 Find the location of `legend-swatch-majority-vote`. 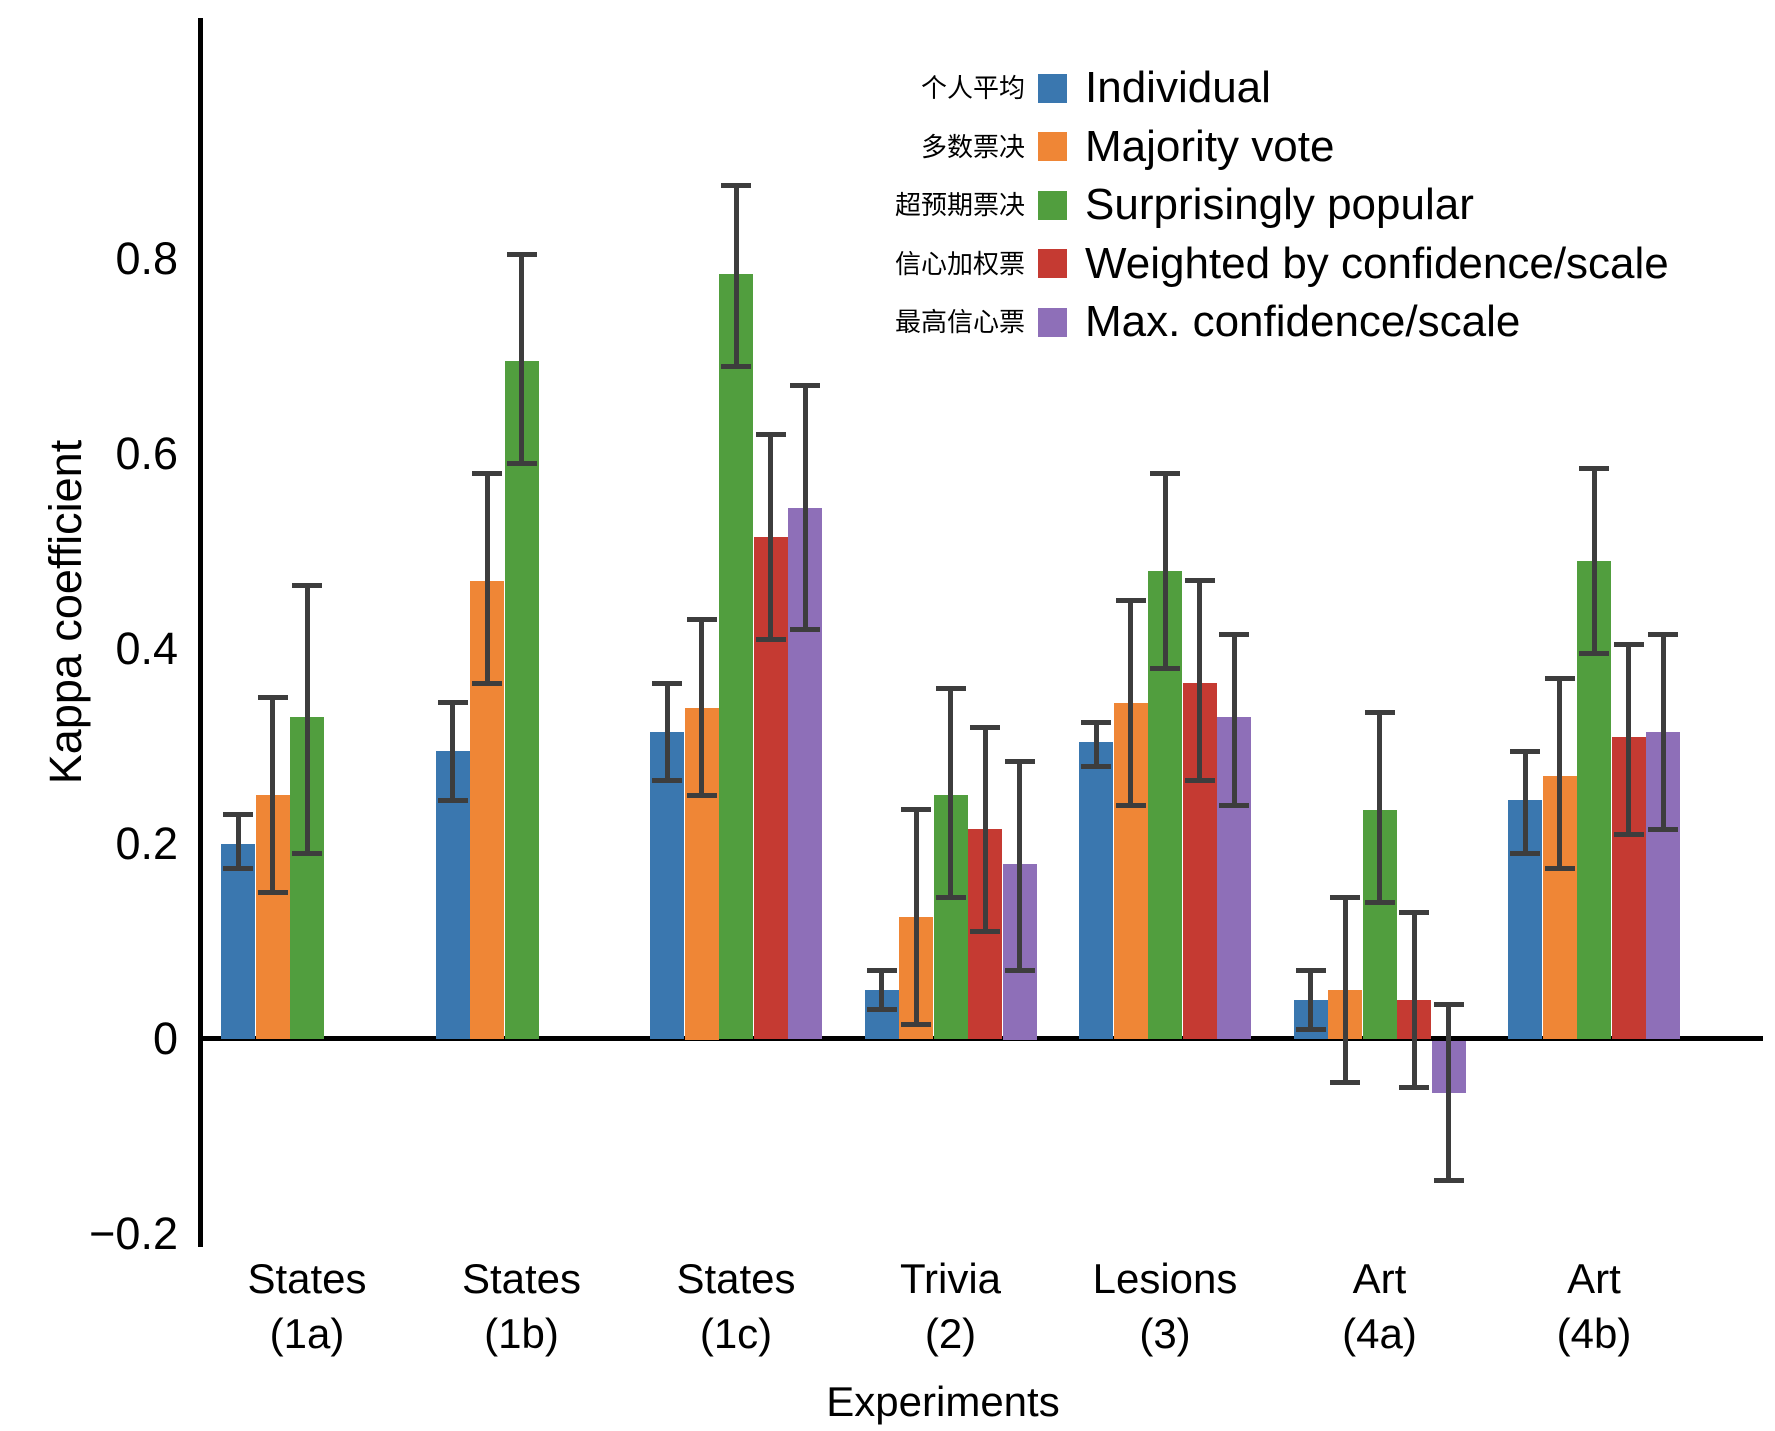

legend-swatch-majority-vote is located at coordinates (1052, 146).